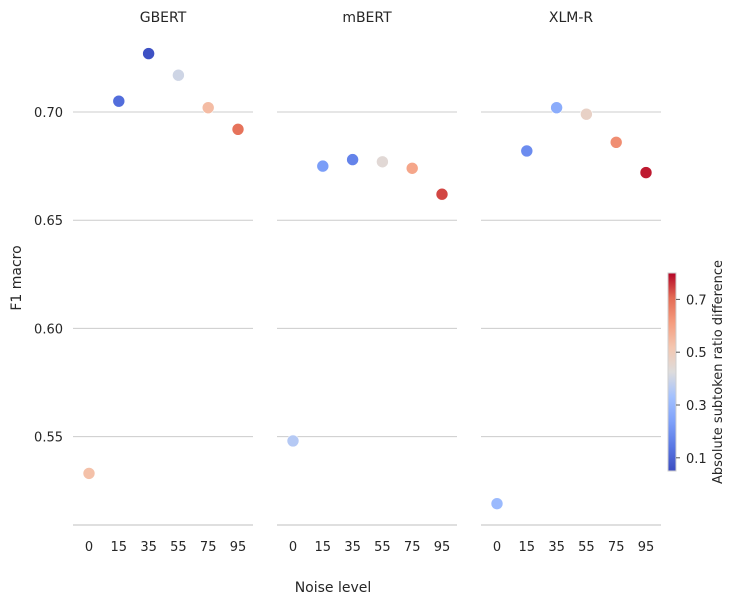 The height and width of the screenshot is (609, 735). What do you see at coordinates (48, 438) in the screenshot?
I see `y-tick-label: 0.55` at bounding box center [48, 438].